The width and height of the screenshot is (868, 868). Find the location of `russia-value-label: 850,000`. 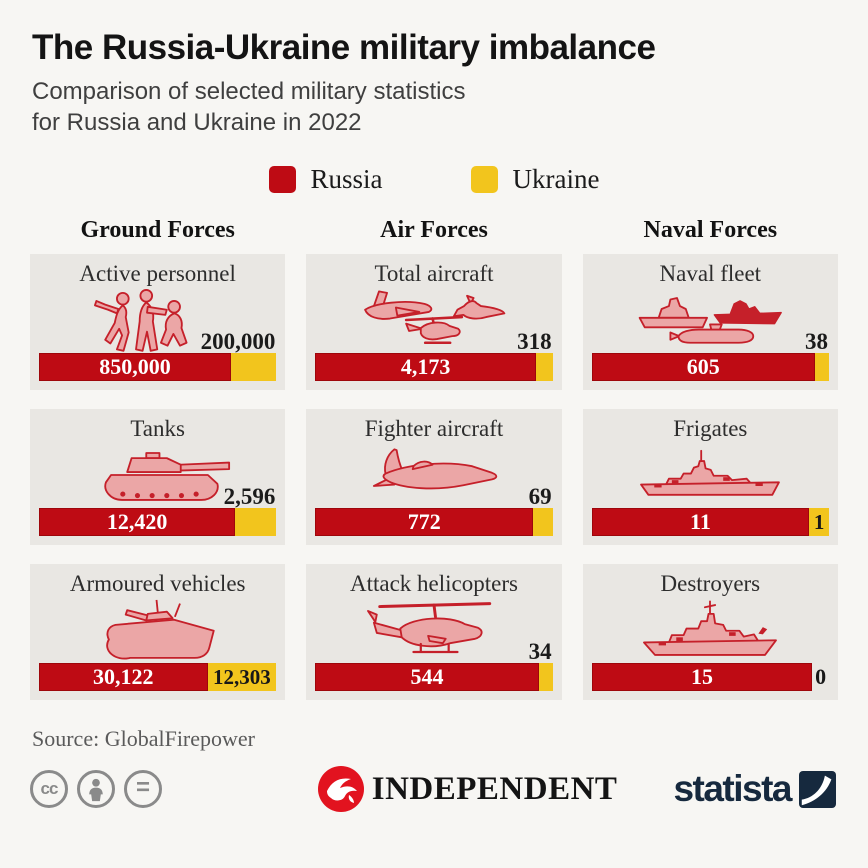

russia-value-label: 850,000 is located at coordinates (135, 367).